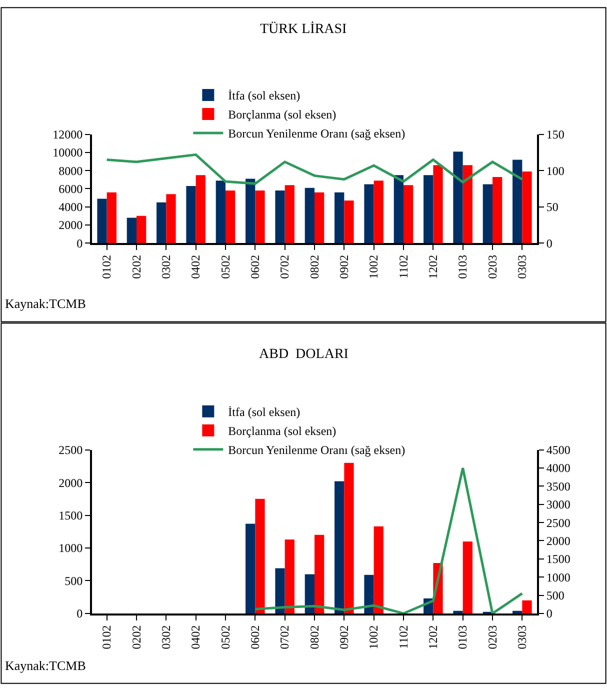 The image size is (607, 691). What do you see at coordinates (70, 450) in the screenshot?
I see `y-tick-label: 2500` at bounding box center [70, 450].